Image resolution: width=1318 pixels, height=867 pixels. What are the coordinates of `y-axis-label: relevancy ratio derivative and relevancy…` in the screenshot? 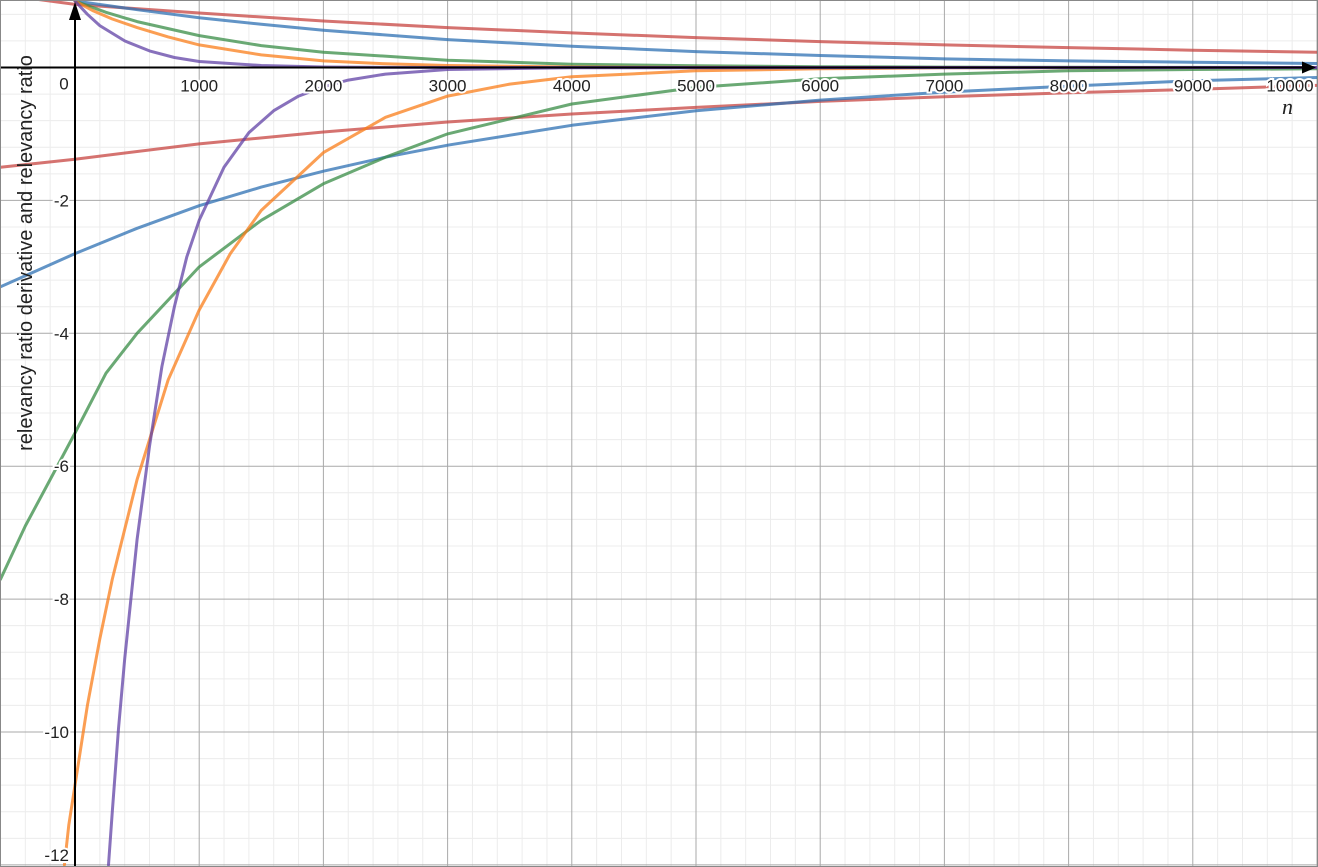 It's located at (26, 253).